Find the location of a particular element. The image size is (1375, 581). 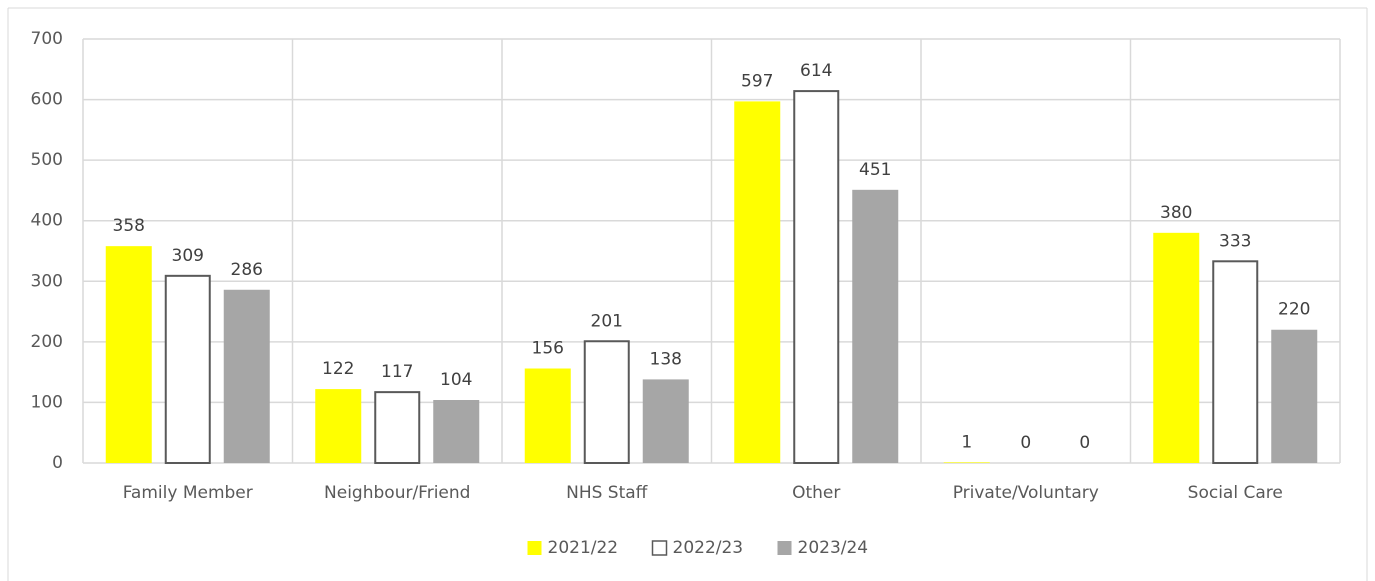

x-tick-label: NHS Staff is located at coordinates (607, 493).